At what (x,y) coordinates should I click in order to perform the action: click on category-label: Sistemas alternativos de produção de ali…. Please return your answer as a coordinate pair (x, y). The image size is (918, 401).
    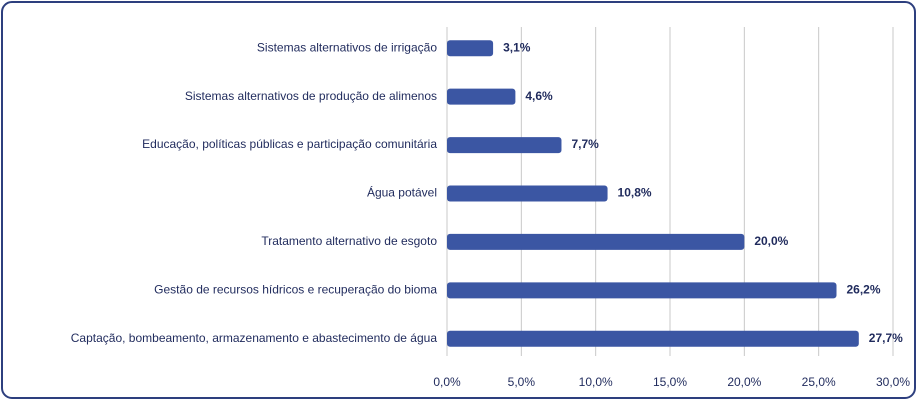
    Looking at the image, I should click on (311, 96).